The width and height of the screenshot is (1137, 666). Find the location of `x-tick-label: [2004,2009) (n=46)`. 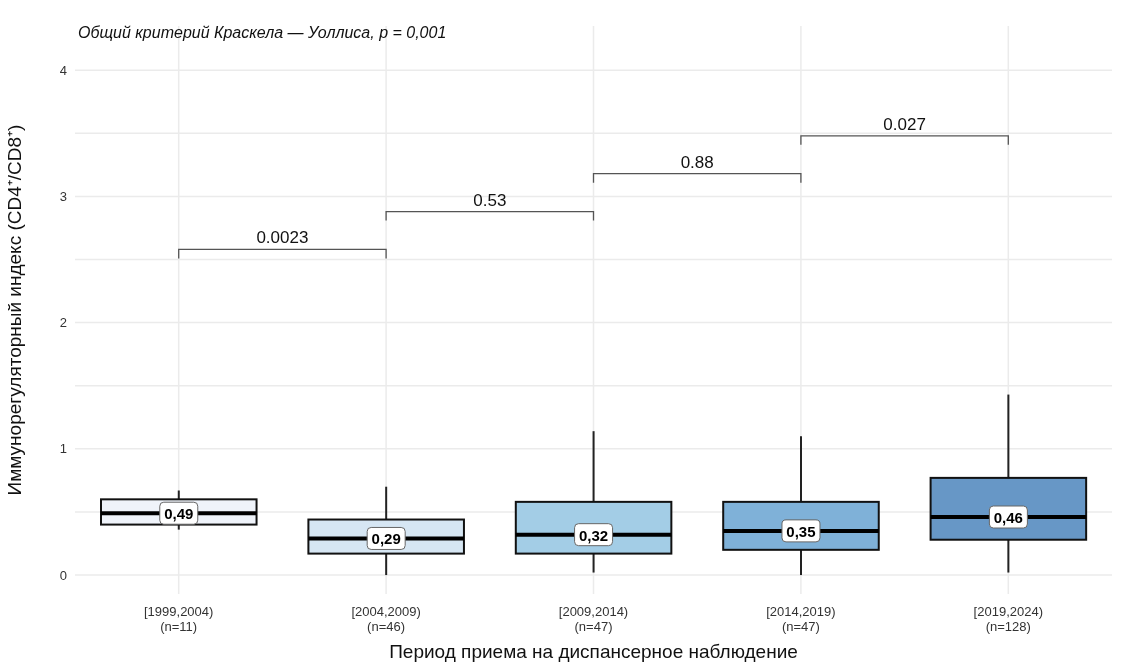

x-tick-label: [2004,2009) (n=46) is located at coordinates (386, 619).